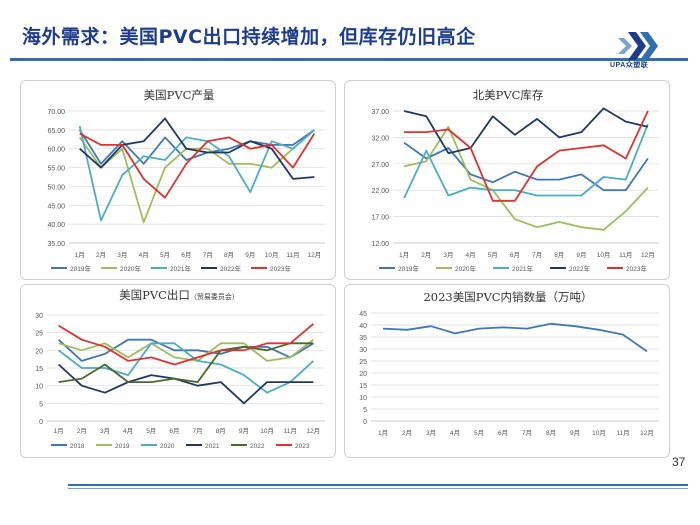 This screenshot has height=525, width=700. I want to click on legend-entry: 2022, so click(257, 446).